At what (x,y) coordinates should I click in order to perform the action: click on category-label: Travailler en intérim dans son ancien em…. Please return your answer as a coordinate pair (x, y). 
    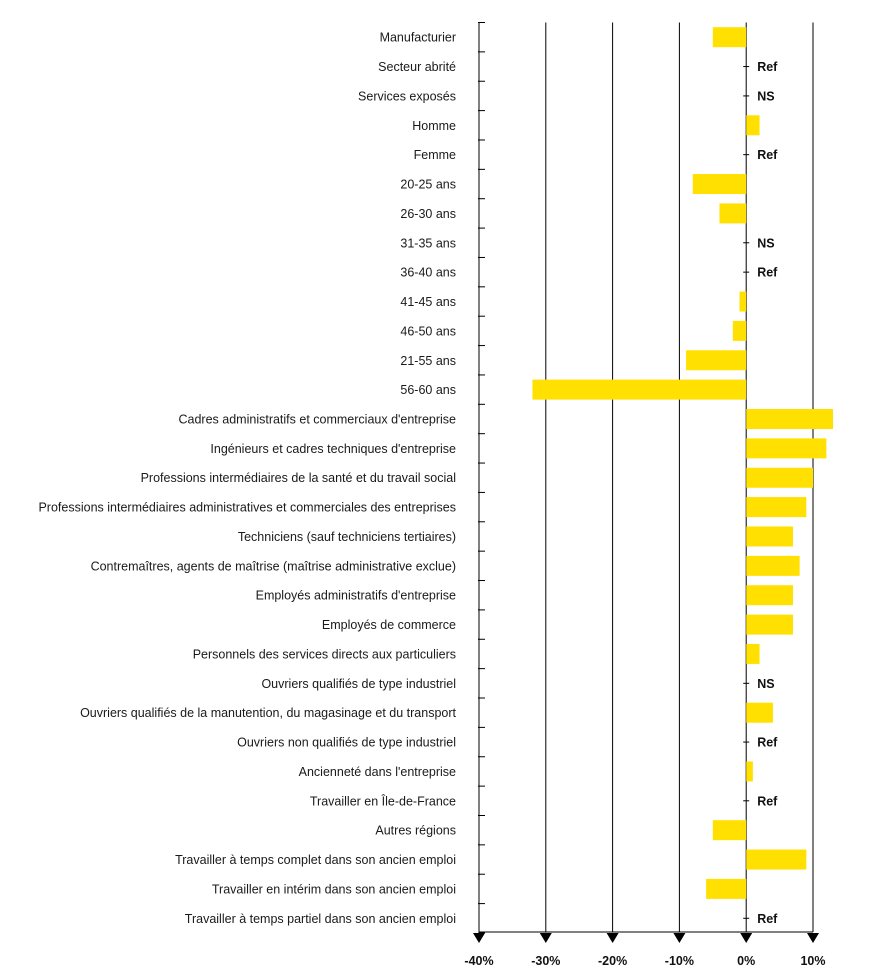
    Looking at the image, I should click on (334, 889).